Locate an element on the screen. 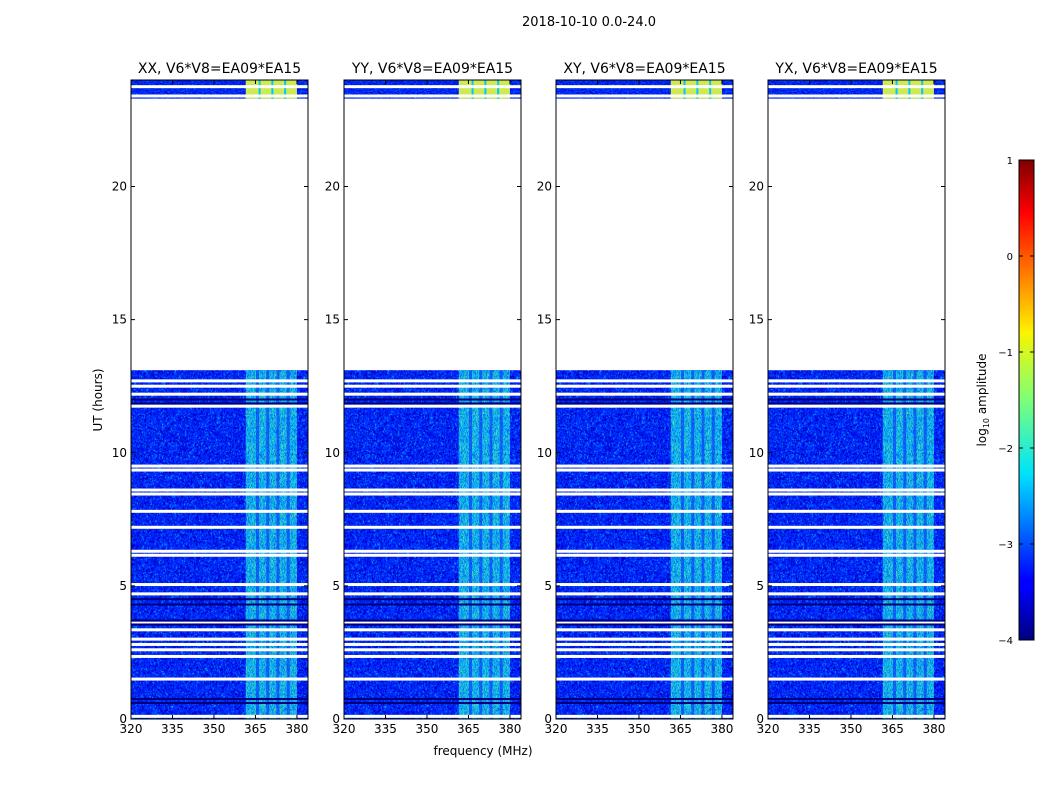 This screenshot has height=800, width=1050. colorbar-tick-label: −3 is located at coordinates (1005, 545).